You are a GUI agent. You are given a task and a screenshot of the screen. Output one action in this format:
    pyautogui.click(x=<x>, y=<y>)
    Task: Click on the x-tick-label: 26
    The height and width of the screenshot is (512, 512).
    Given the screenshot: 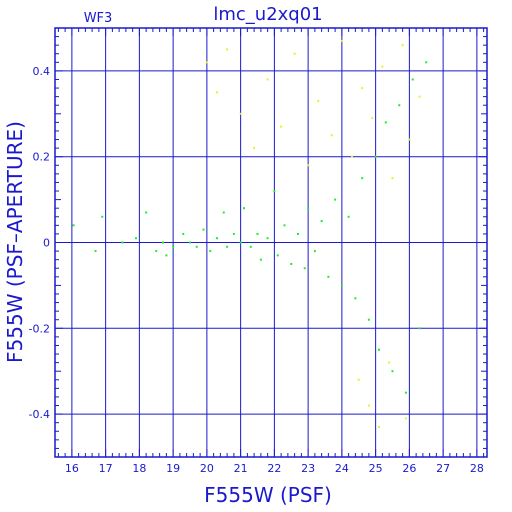 What is the action you would take?
    pyautogui.click(x=409, y=468)
    